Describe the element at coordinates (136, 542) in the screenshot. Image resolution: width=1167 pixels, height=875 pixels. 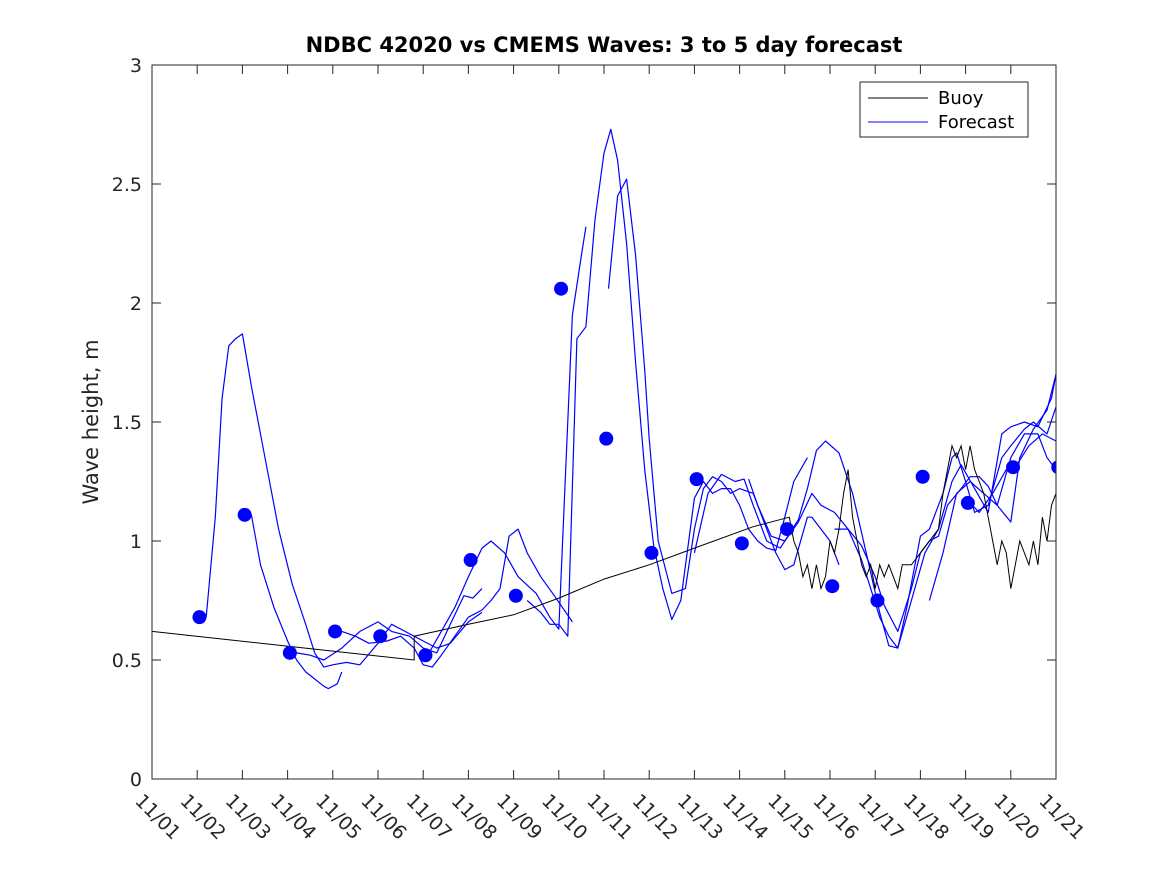
I see `y-tick-label: 1` at that location.